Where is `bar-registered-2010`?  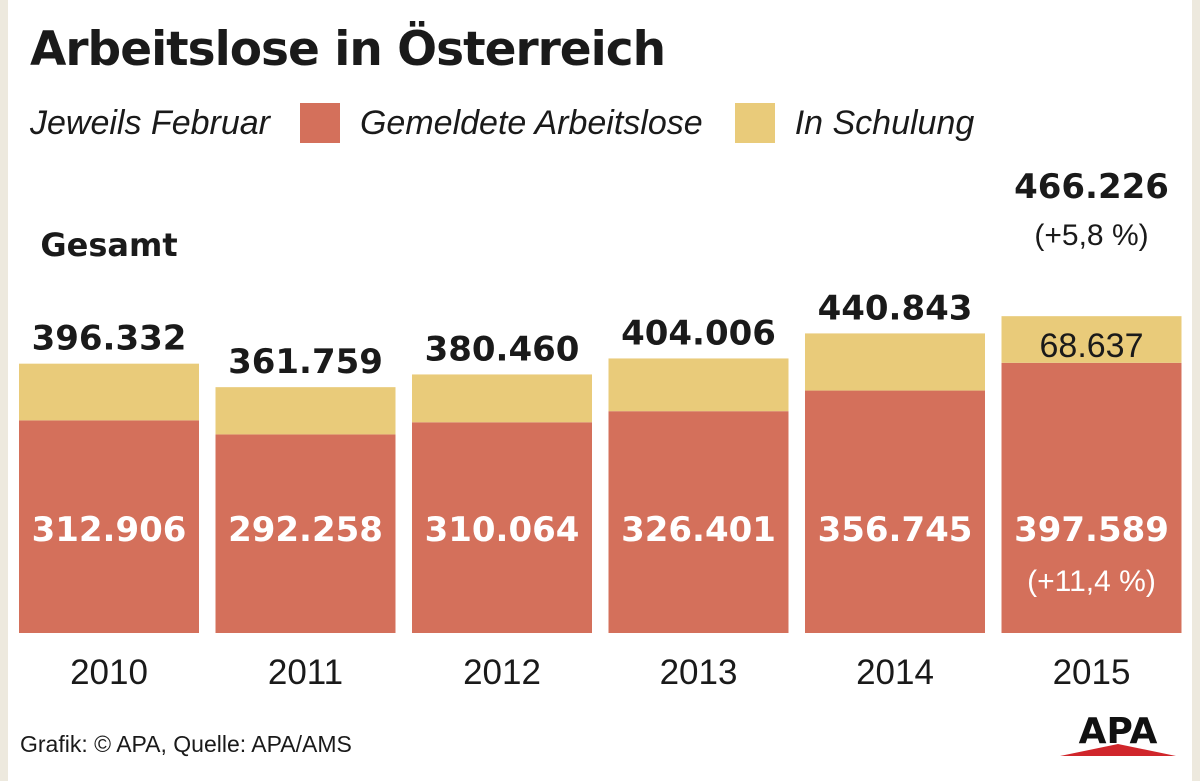
bar-registered-2010 is located at coordinates (109, 526).